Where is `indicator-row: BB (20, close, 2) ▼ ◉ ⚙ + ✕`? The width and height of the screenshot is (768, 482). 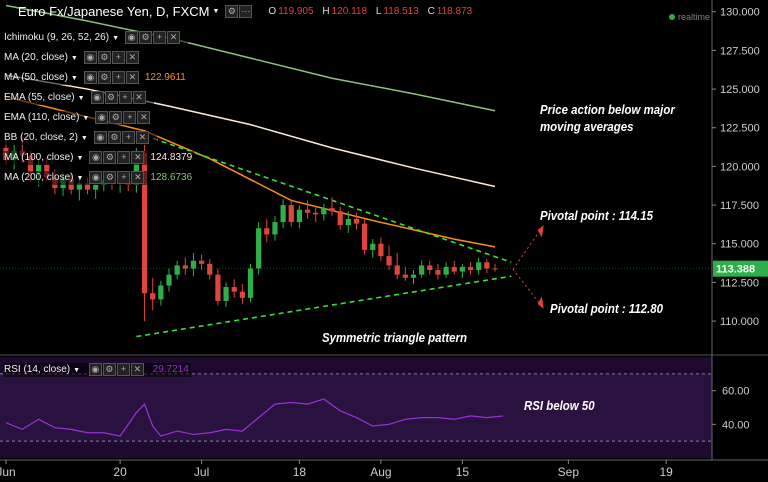 indicator-row: BB (20, close, 2) ▼ ◉ ⚙ + ✕ is located at coordinates (80, 138).